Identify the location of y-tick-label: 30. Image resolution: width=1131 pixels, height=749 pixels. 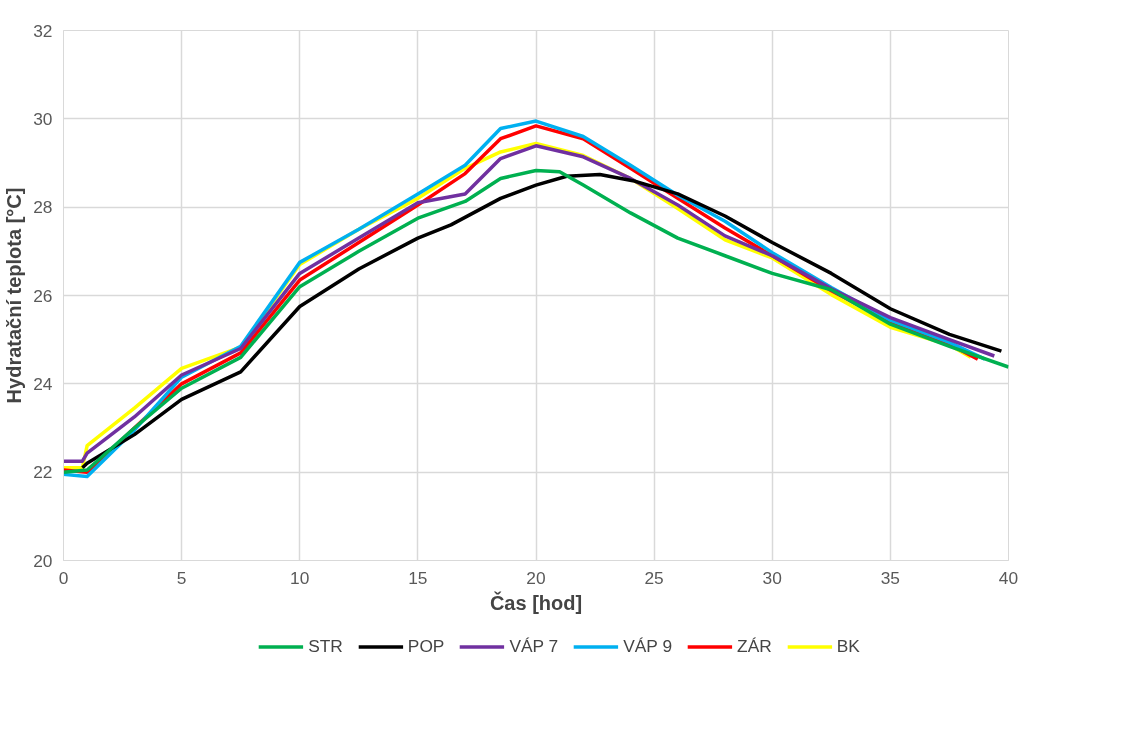
(43, 118).